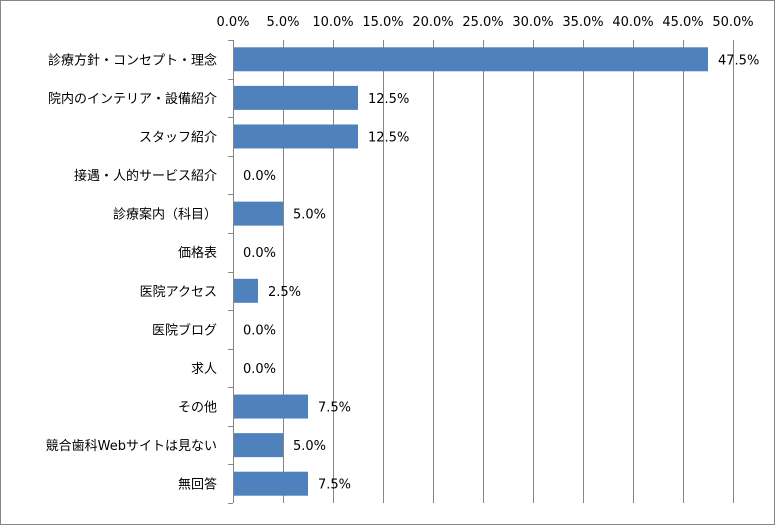  What do you see at coordinates (682, 22) in the screenshot?
I see `x-tick-label: 45.0%` at bounding box center [682, 22].